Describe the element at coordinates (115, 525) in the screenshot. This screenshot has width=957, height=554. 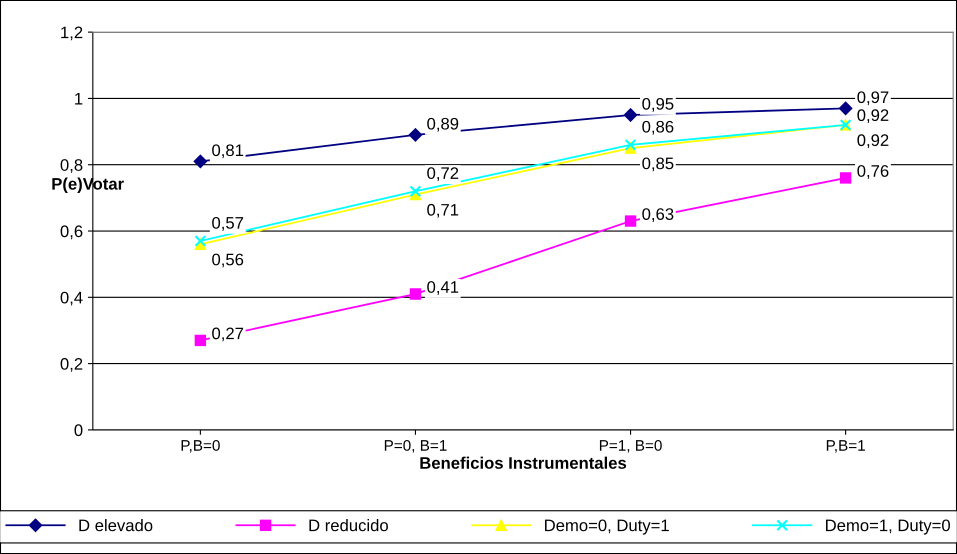
I see `legend-label: D elevado` at that location.